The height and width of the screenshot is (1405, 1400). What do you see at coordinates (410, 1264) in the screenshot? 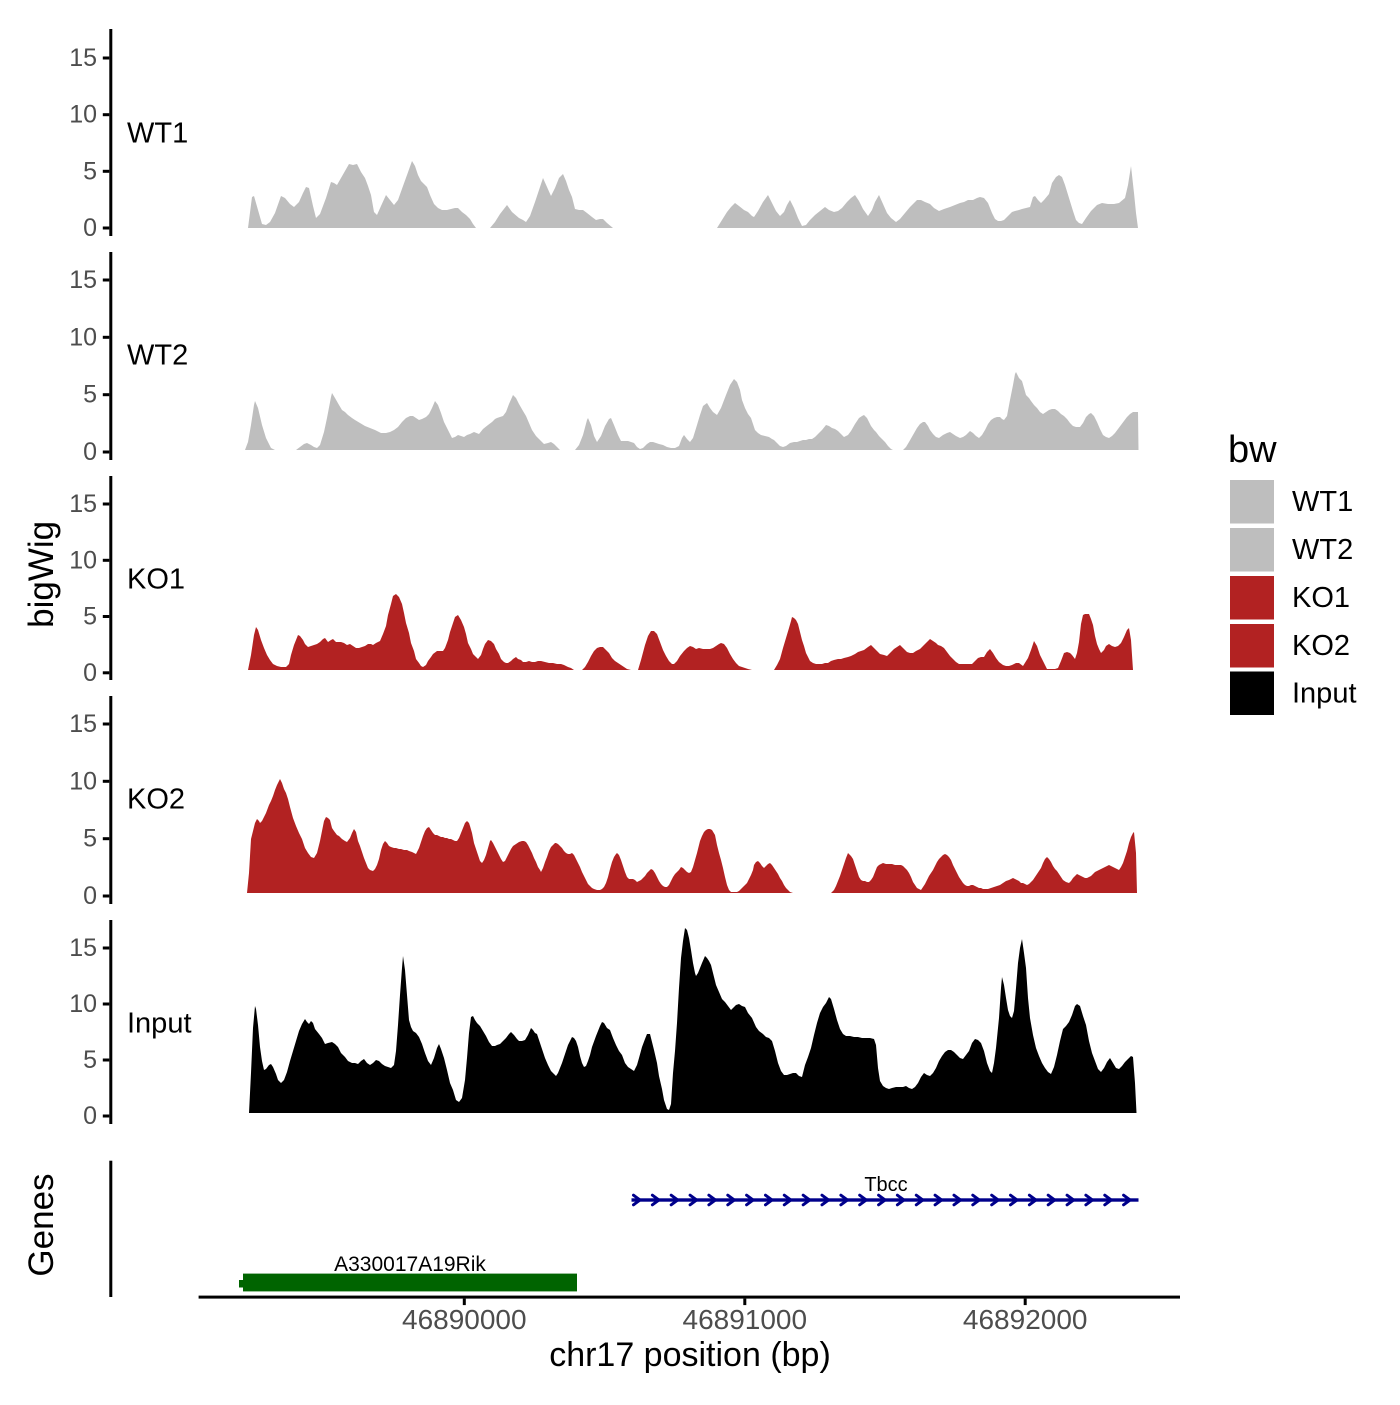
I see `svg-text: A330017A19Rik` at bounding box center [410, 1264].